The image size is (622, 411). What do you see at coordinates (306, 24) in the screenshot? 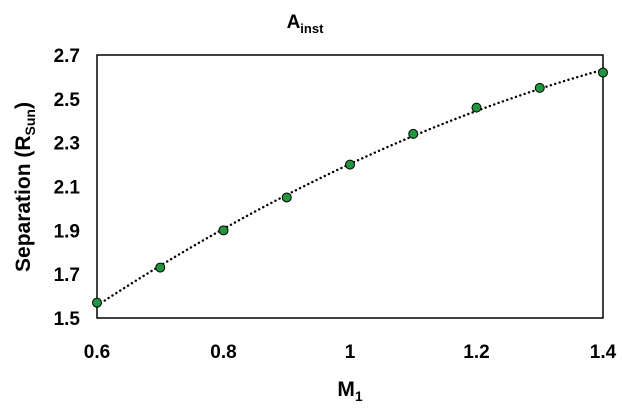
I see `chart-title: Ainst` at bounding box center [306, 24].